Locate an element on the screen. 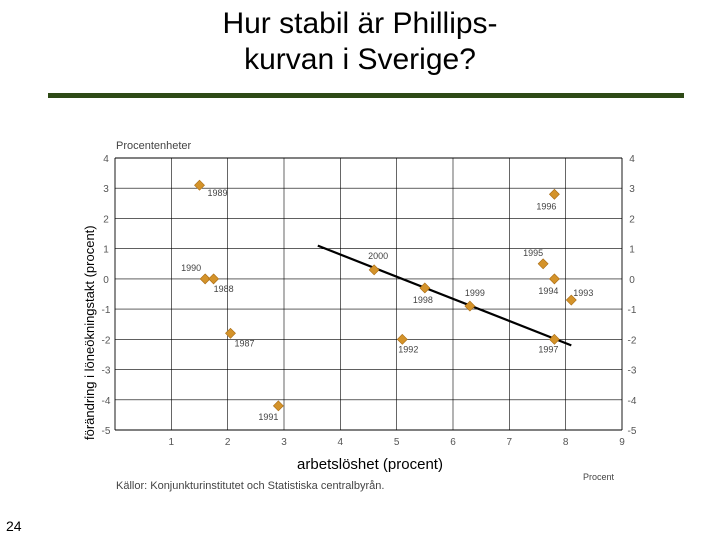 This screenshot has width=720, height=540. x-tick-label: 6 is located at coordinates (453, 442).